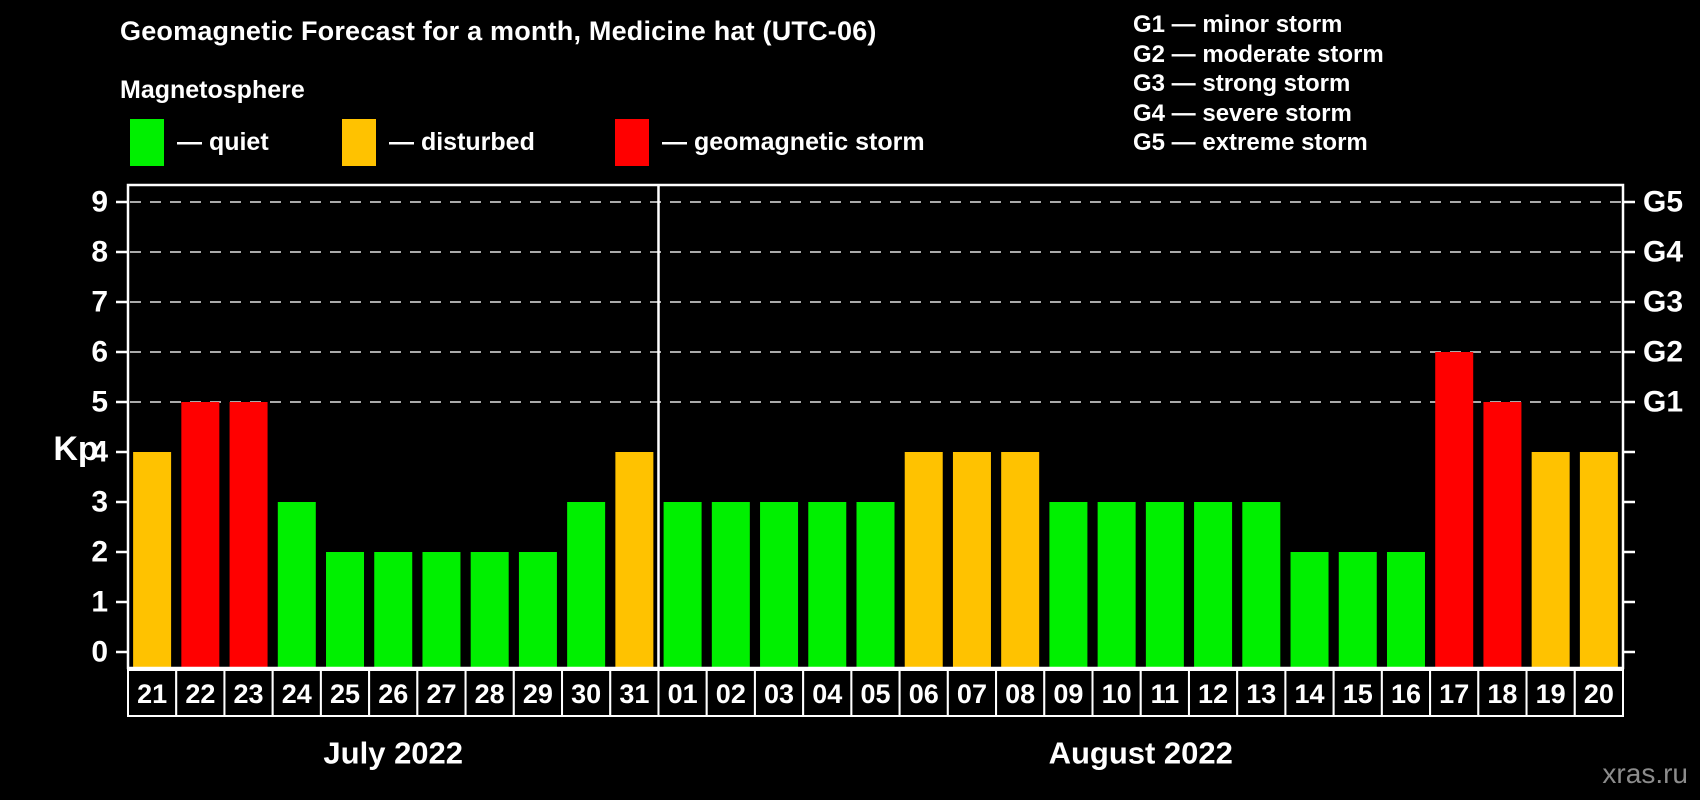 Image resolution: width=1700 pixels, height=800 pixels. I want to click on day-label: 11, so click(1165, 694).